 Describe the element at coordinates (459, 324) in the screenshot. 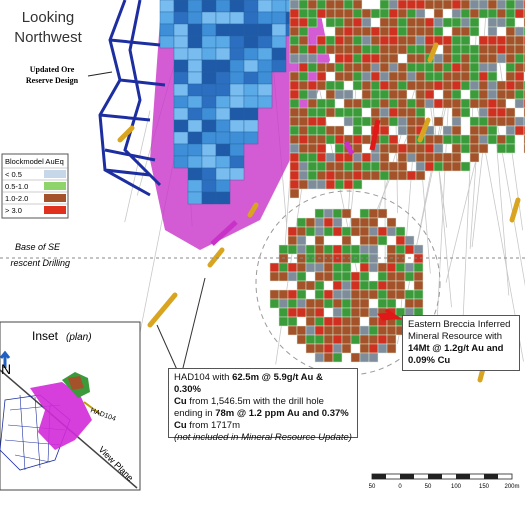

I see `callout-line: Eastern Breccia Inferred` at that location.